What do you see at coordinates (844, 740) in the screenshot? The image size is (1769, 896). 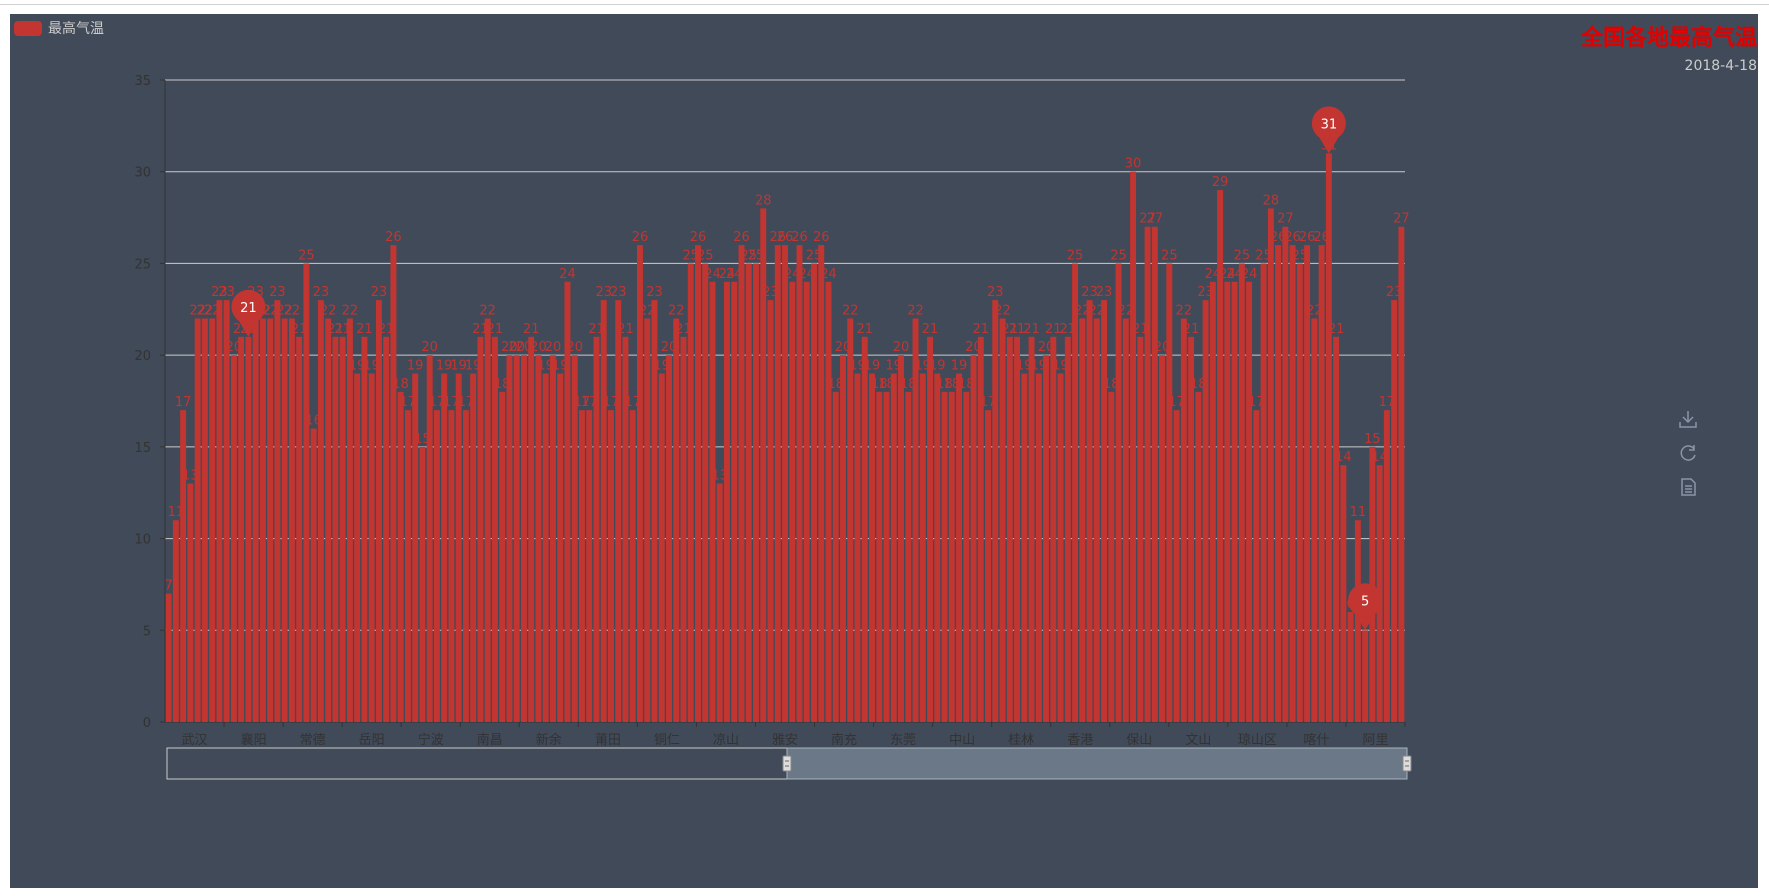 I see `x-tick-label: 南充` at bounding box center [844, 740].